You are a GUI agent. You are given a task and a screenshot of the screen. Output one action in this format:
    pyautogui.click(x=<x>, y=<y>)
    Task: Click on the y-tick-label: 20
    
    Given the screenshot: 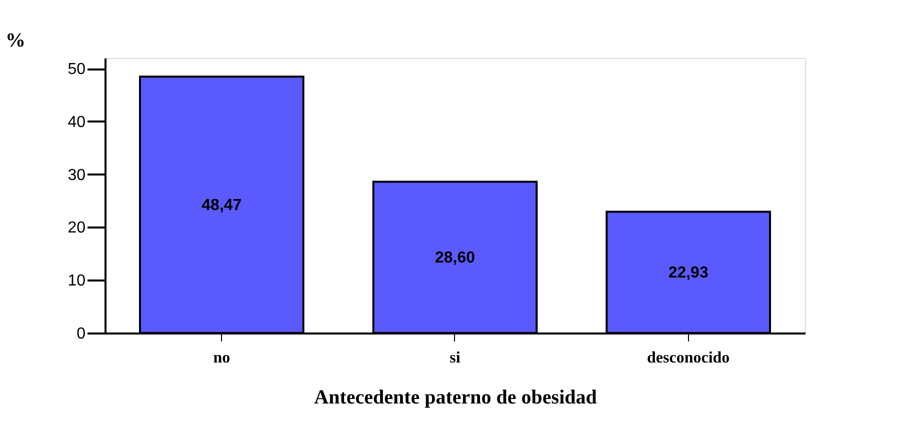 What is the action you would take?
    pyautogui.click(x=77, y=228)
    